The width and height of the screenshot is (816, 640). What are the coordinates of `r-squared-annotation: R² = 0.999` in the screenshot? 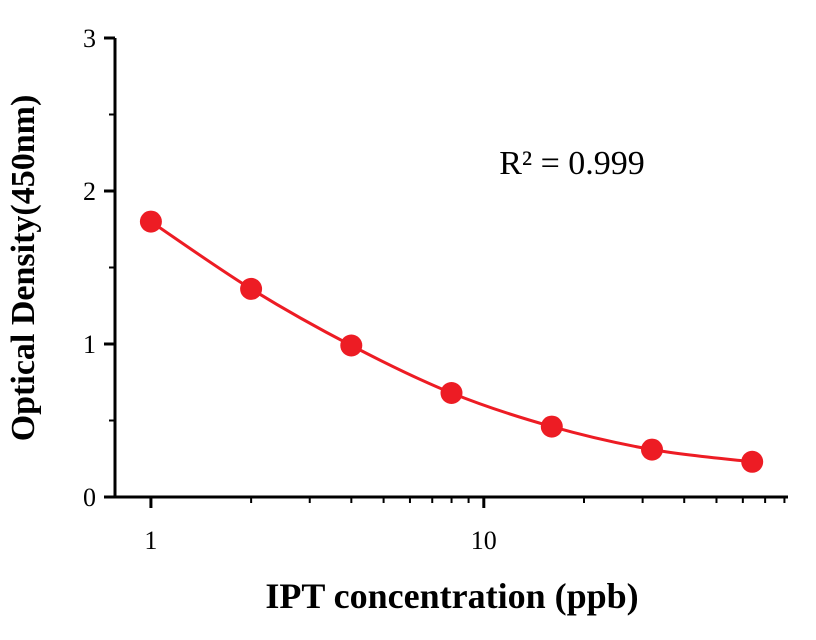 It's located at (572, 163).